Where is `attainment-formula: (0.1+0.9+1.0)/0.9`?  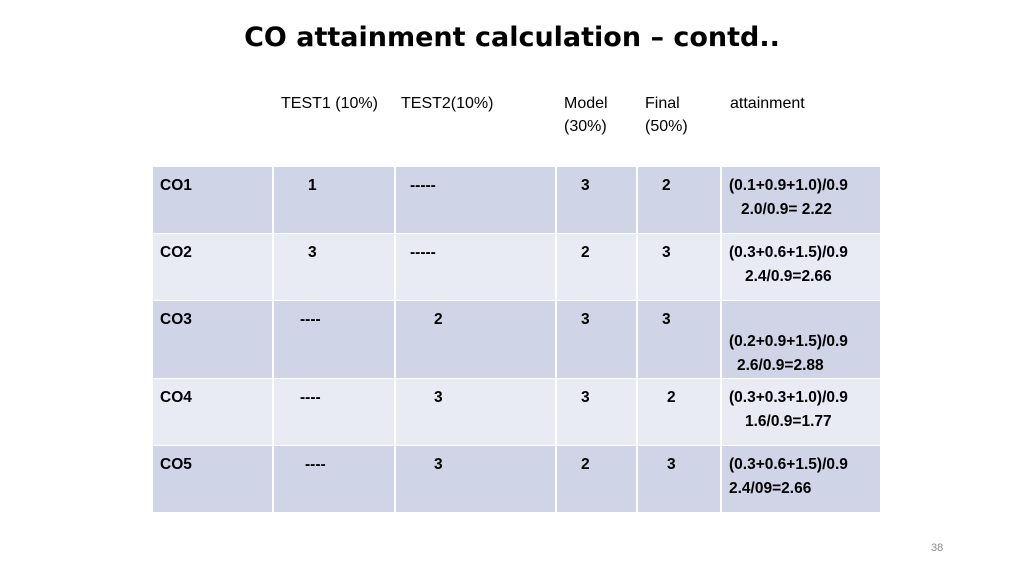
attainment-formula: (0.1+0.9+1.0)/0.9 is located at coordinates (788, 185).